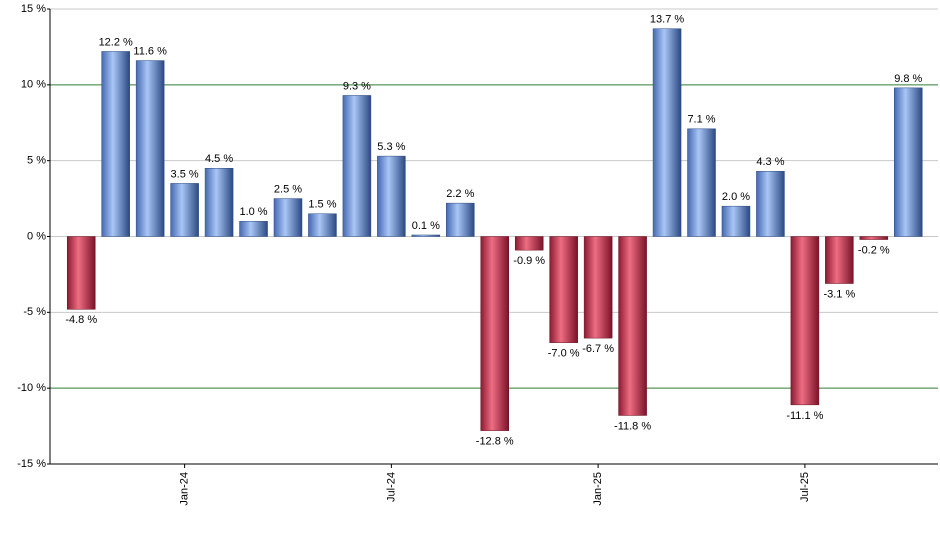 This screenshot has width=940, height=550. Describe the element at coordinates (908, 79) in the screenshot. I see `data-label: 9.8 %` at that location.